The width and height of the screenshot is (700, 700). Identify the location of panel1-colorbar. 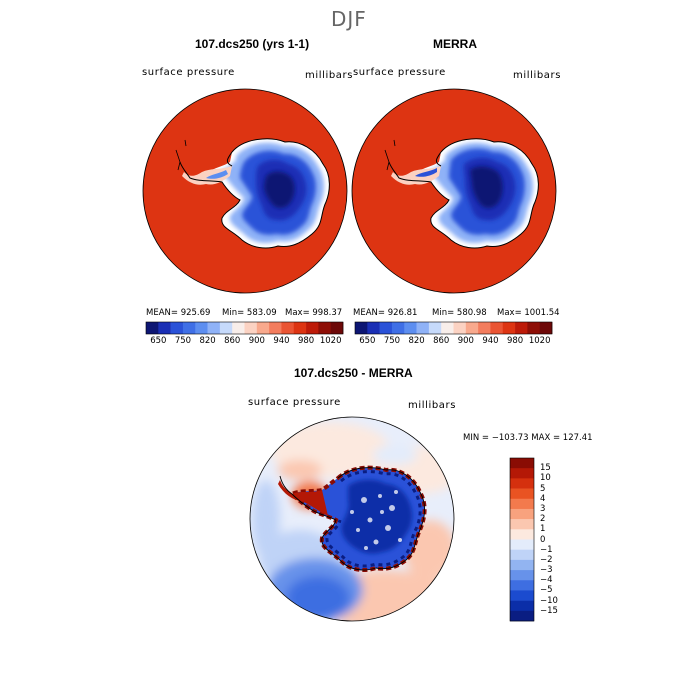
(244, 328).